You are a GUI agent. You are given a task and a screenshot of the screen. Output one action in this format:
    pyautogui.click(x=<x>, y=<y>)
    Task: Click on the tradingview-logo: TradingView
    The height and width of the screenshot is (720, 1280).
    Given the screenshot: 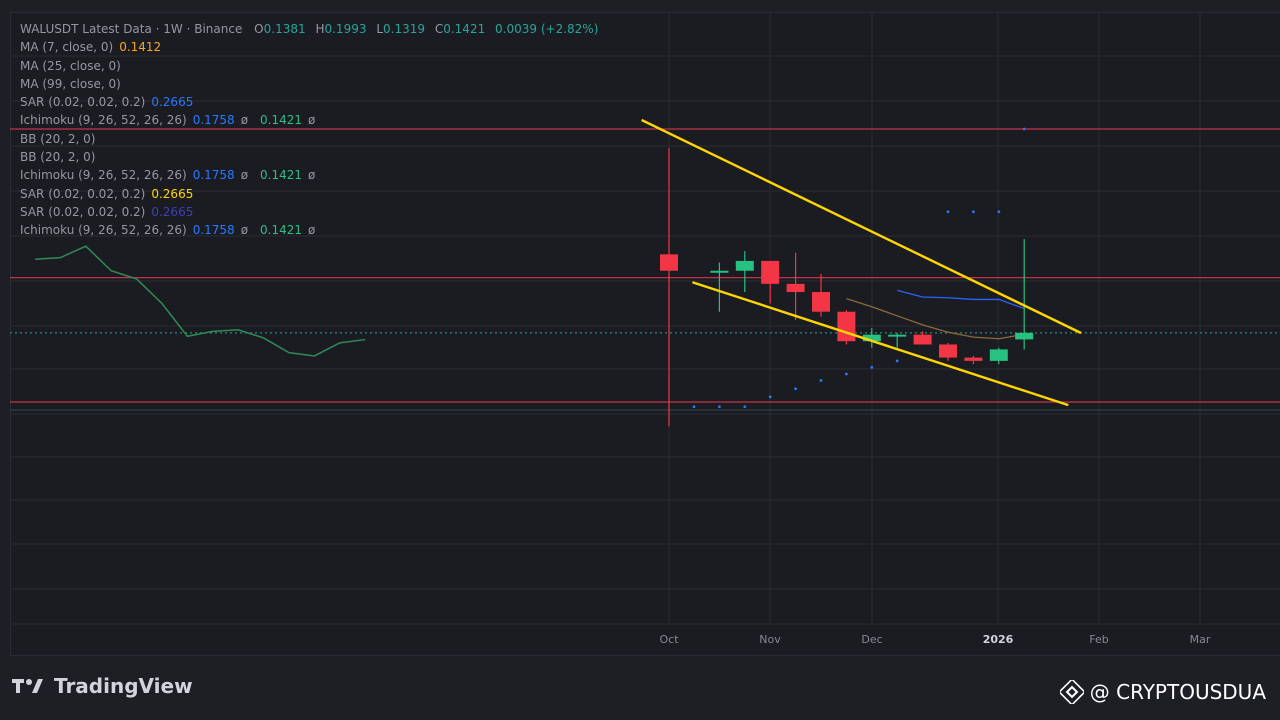 What is the action you would take?
    pyautogui.click(x=102, y=686)
    